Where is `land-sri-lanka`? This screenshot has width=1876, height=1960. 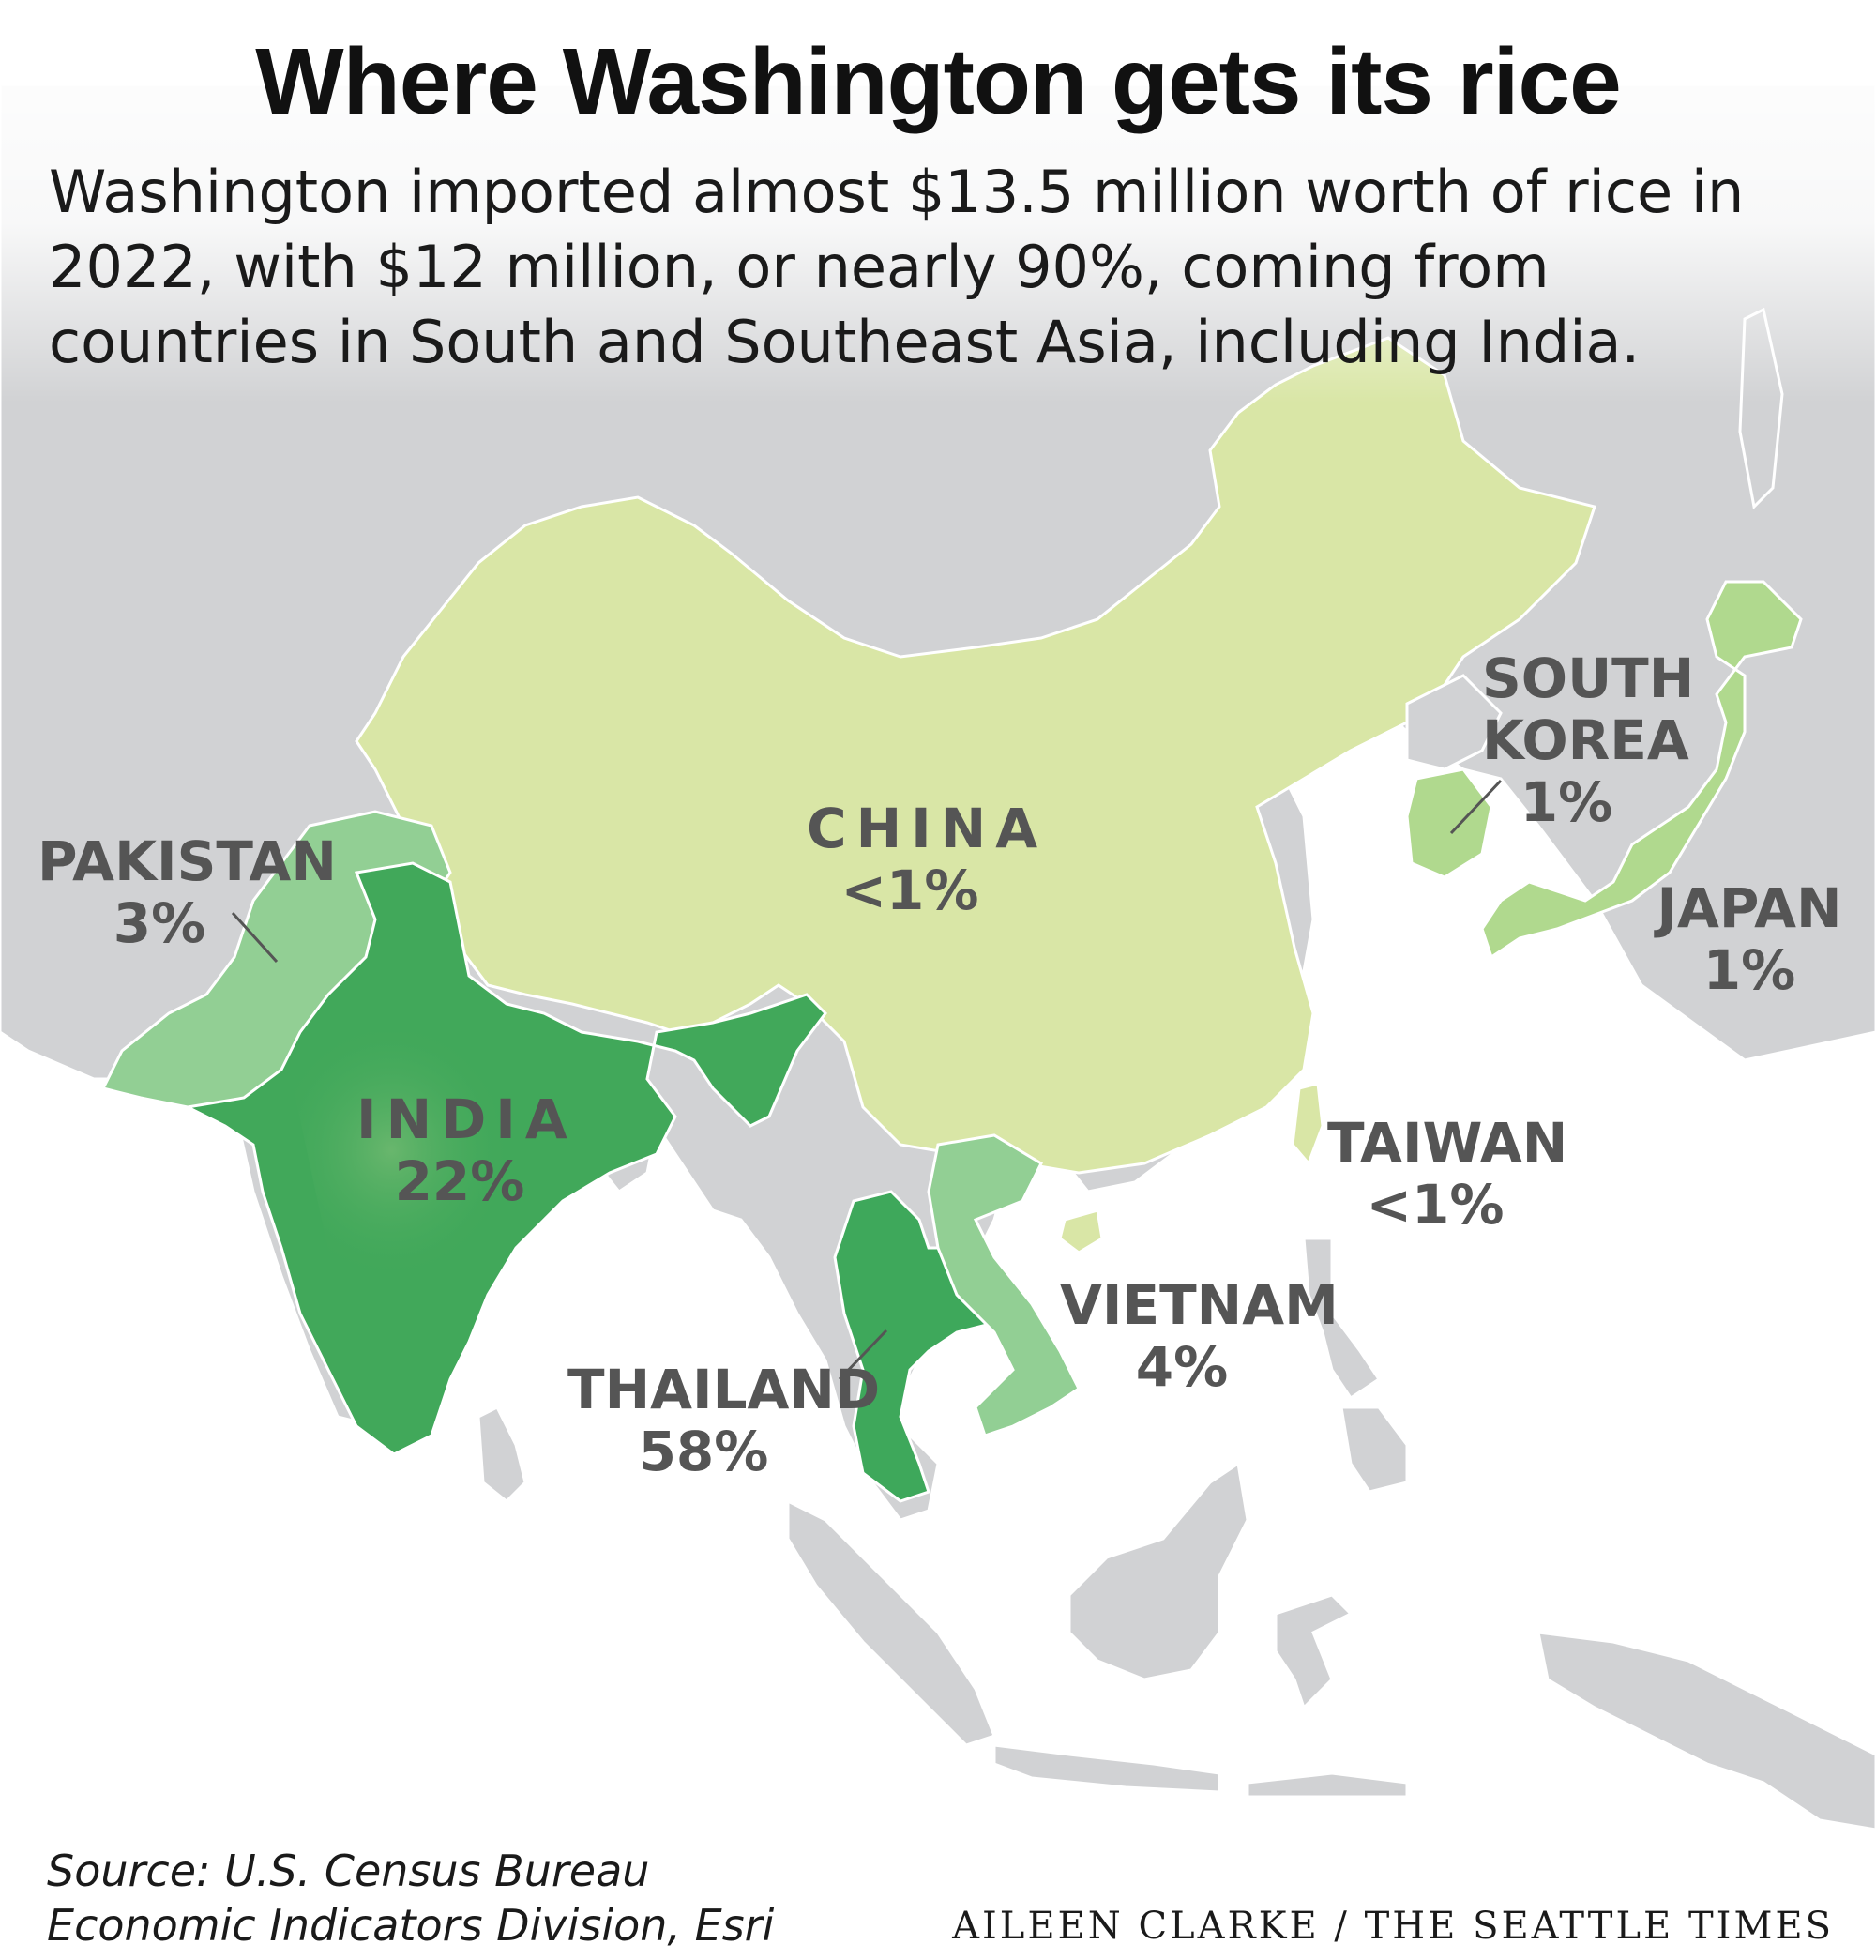 land-sri-lanka is located at coordinates (502, 1454).